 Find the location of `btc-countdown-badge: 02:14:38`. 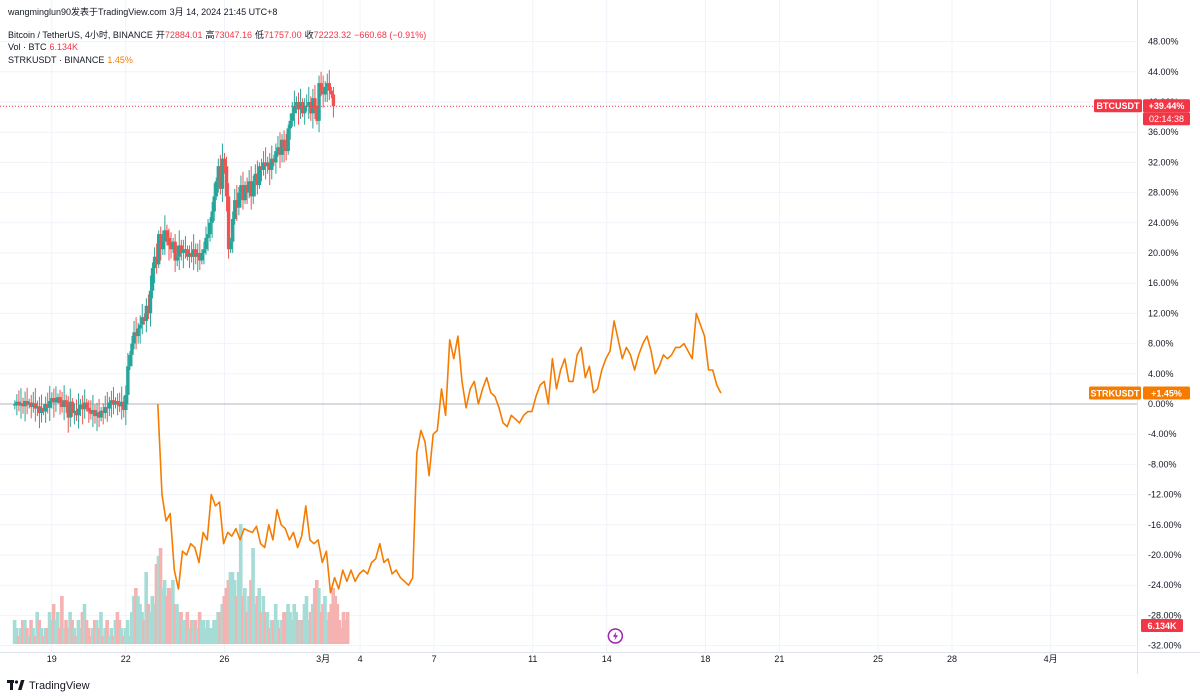

btc-countdown-badge: 02:14:38 is located at coordinates (1166, 119).